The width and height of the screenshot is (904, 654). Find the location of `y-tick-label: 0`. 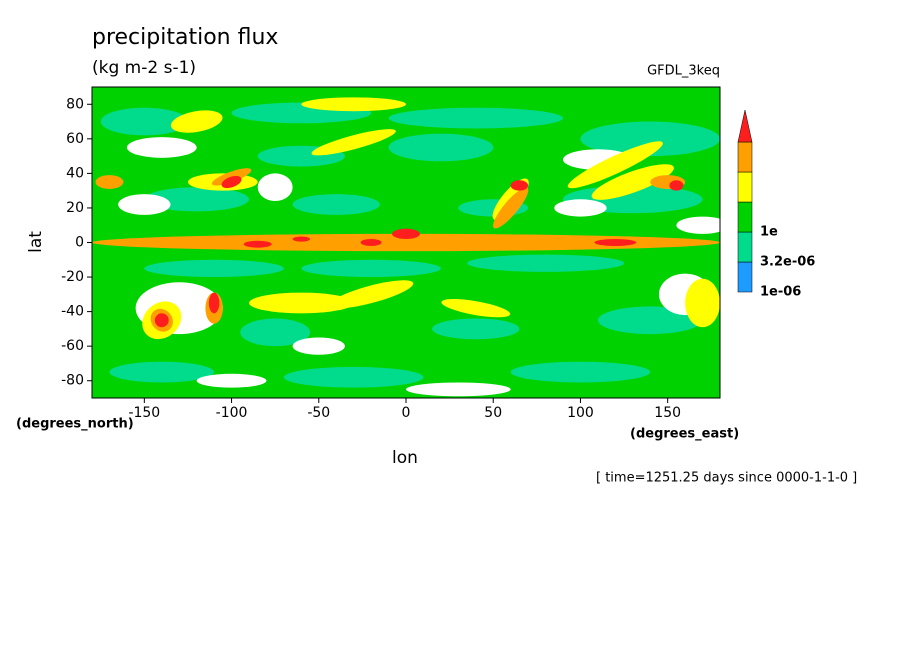

y-tick-label: 0 is located at coordinates (79, 243).